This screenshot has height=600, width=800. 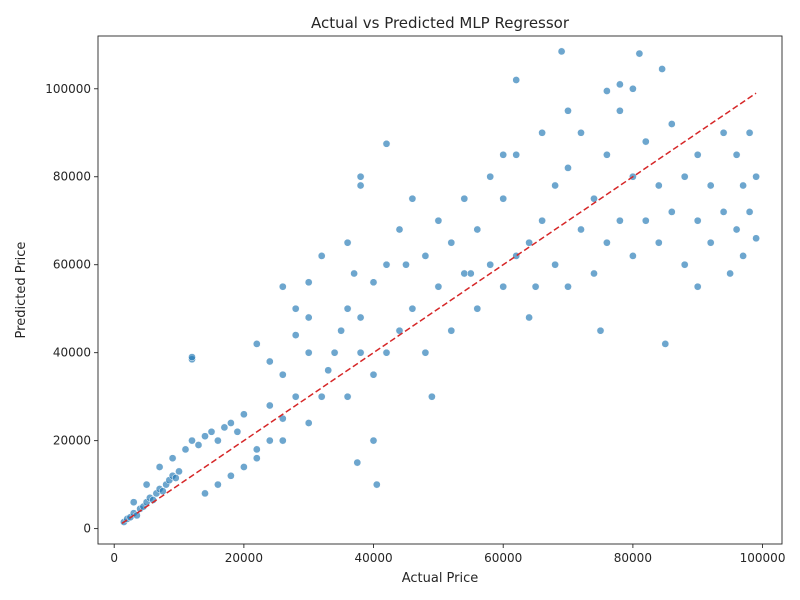 I want to click on y-axis-ticks: 0 20000 40000 60000 80000 100000, so click(x=71, y=309).